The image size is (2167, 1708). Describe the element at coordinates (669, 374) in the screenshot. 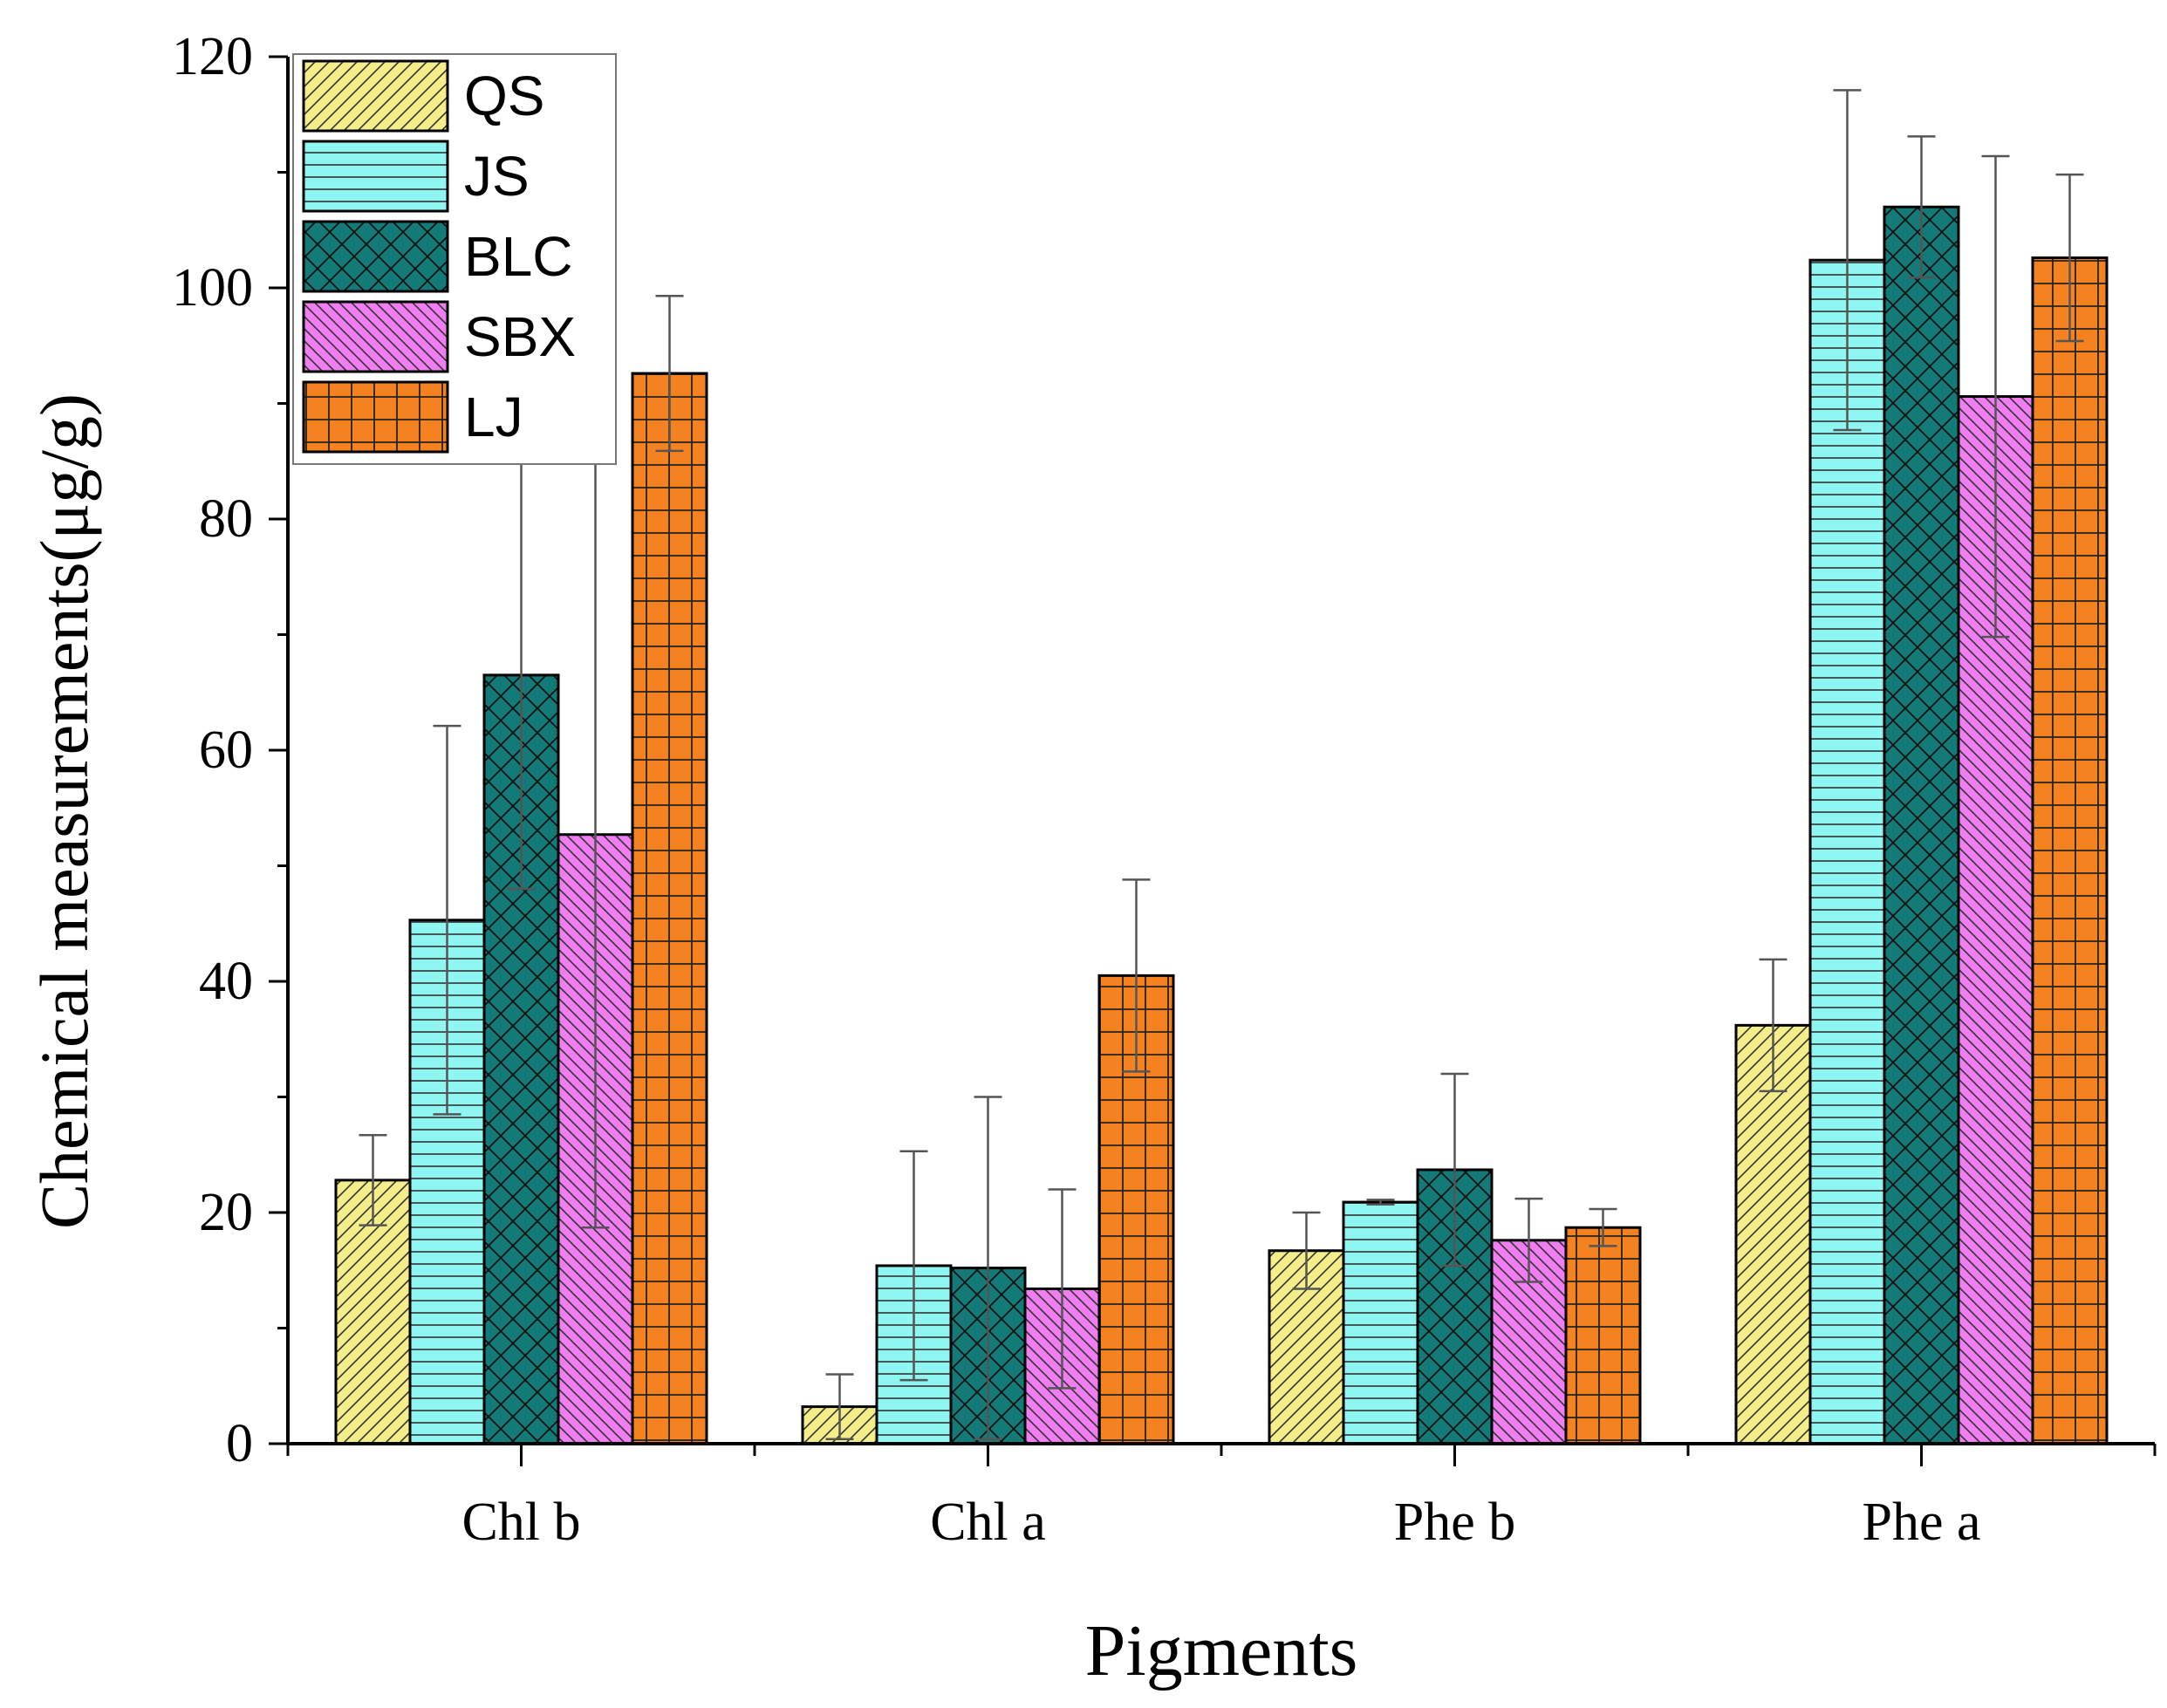

I see `error-bar-LJ-Chl-b` at that location.